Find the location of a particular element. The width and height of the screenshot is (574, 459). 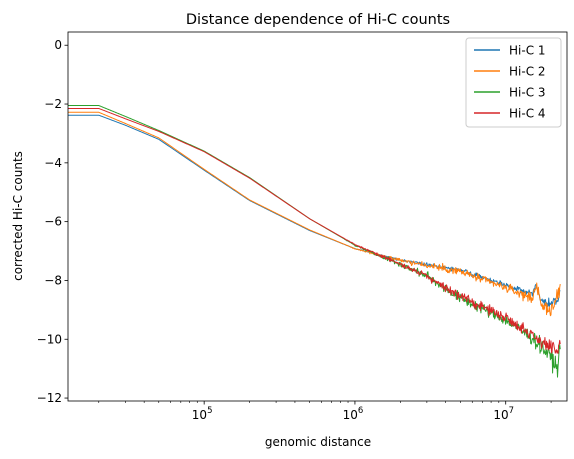

legend: Hi-C 1 Hi-C 2 Hi-C 3 Hi-C 4 is located at coordinates (513, 82).